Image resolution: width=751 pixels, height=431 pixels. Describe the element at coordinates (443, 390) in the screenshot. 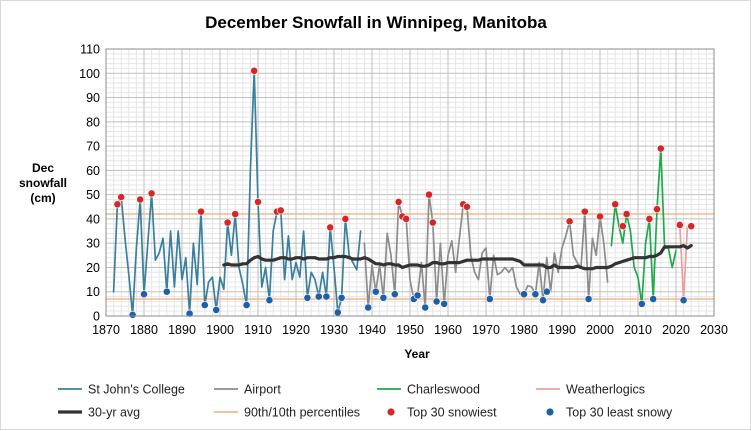

I see `legend-label: Charleswood` at that location.